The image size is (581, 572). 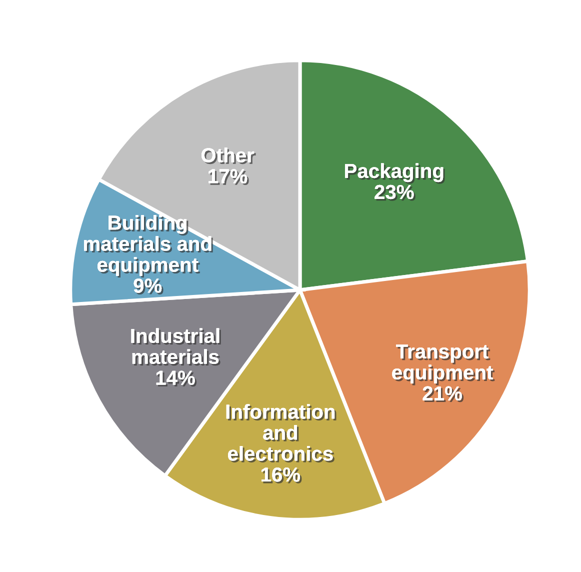 I want to click on slice-label: Packaging, so click(x=395, y=173).